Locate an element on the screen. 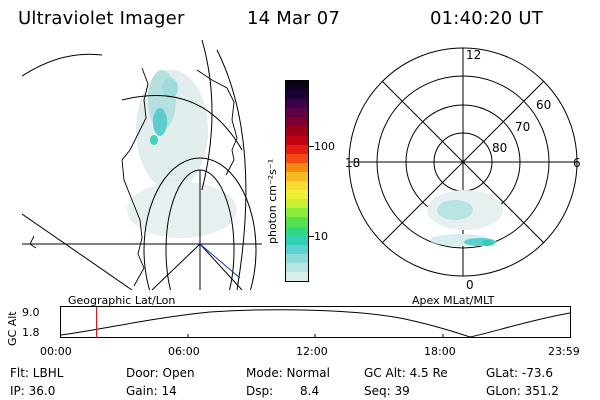 The width and height of the screenshot is (600, 400). status-seq: Seq: 39 is located at coordinates (387, 391).